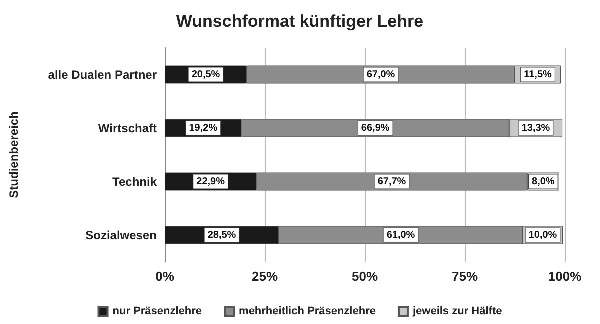 This screenshot has width=600, height=324. Describe the element at coordinates (536, 128) in the screenshot. I see `data-label: 13,3%` at that location.